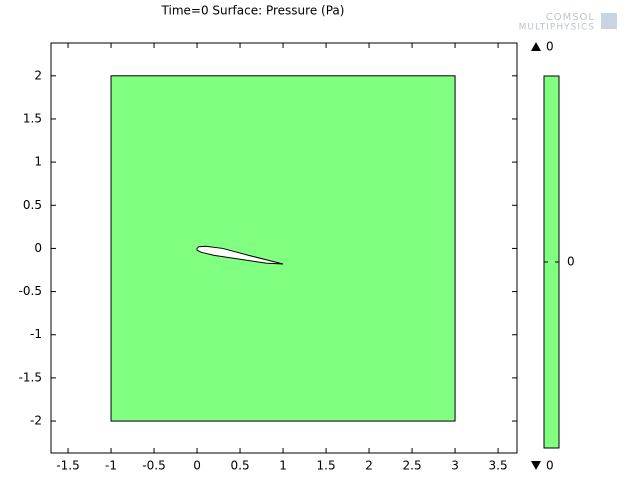 The width and height of the screenshot is (640, 480). I want to click on max-arrow, so click(536, 46).